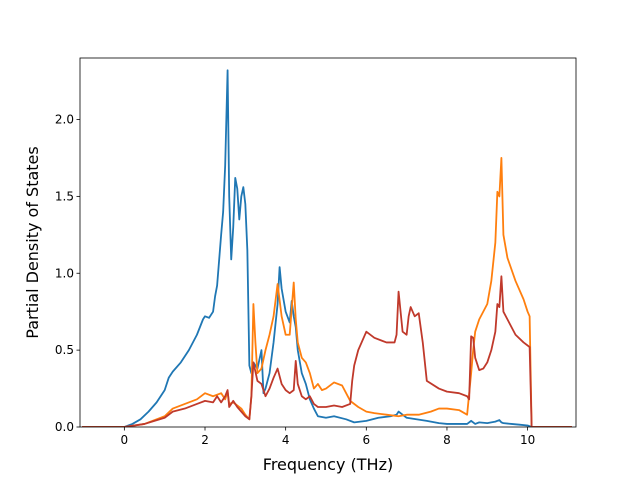 This screenshot has width=640, height=480. What do you see at coordinates (125, 440) in the screenshot?
I see `x-tick-label: 0` at bounding box center [125, 440].